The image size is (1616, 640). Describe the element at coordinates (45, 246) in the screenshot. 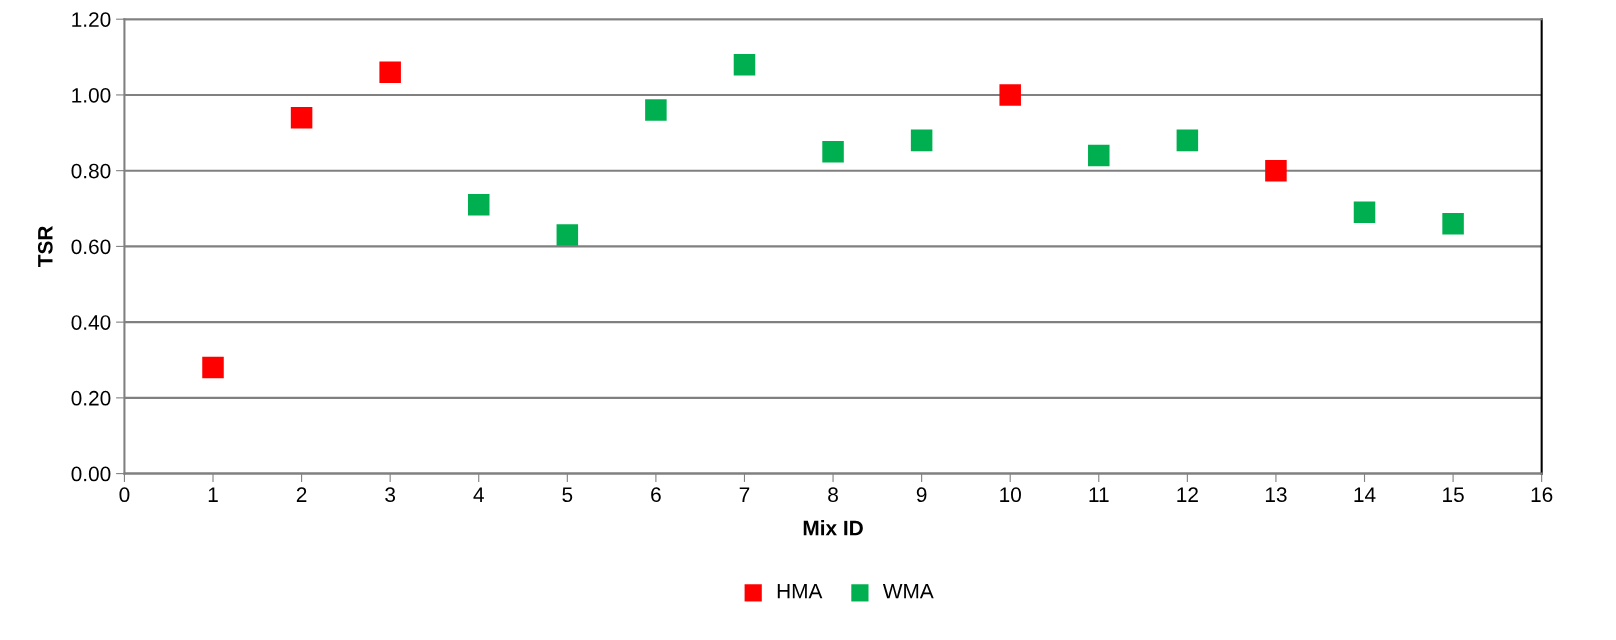

I see `y-axis-title: TSR` at that location.